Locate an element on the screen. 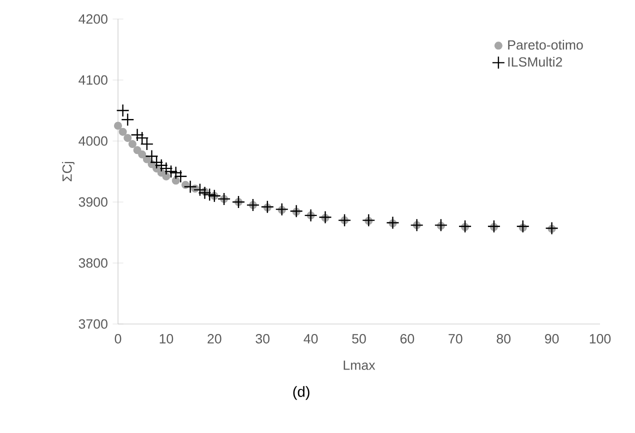  x-tick-label: 60 is located at coordinates (407, 339).